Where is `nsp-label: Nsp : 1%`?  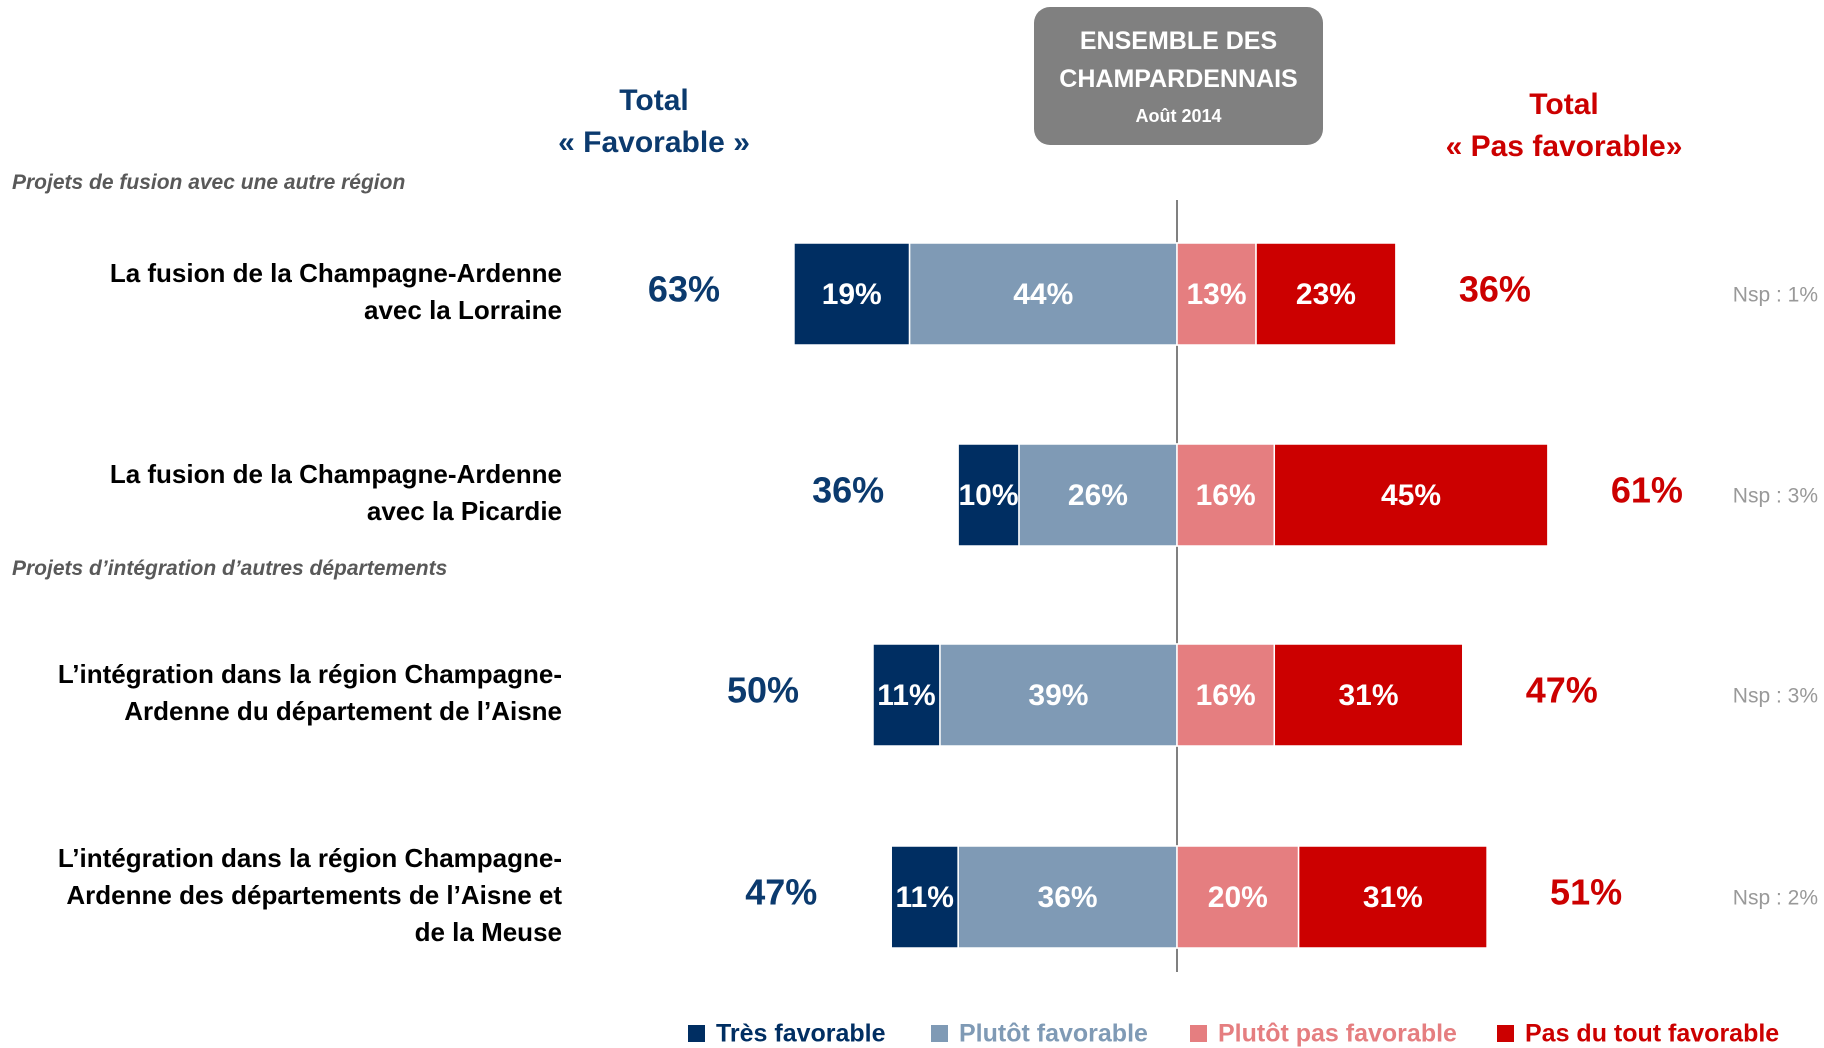 nsp-label: Nsp : 1% is located at coordinates (1775, 295).